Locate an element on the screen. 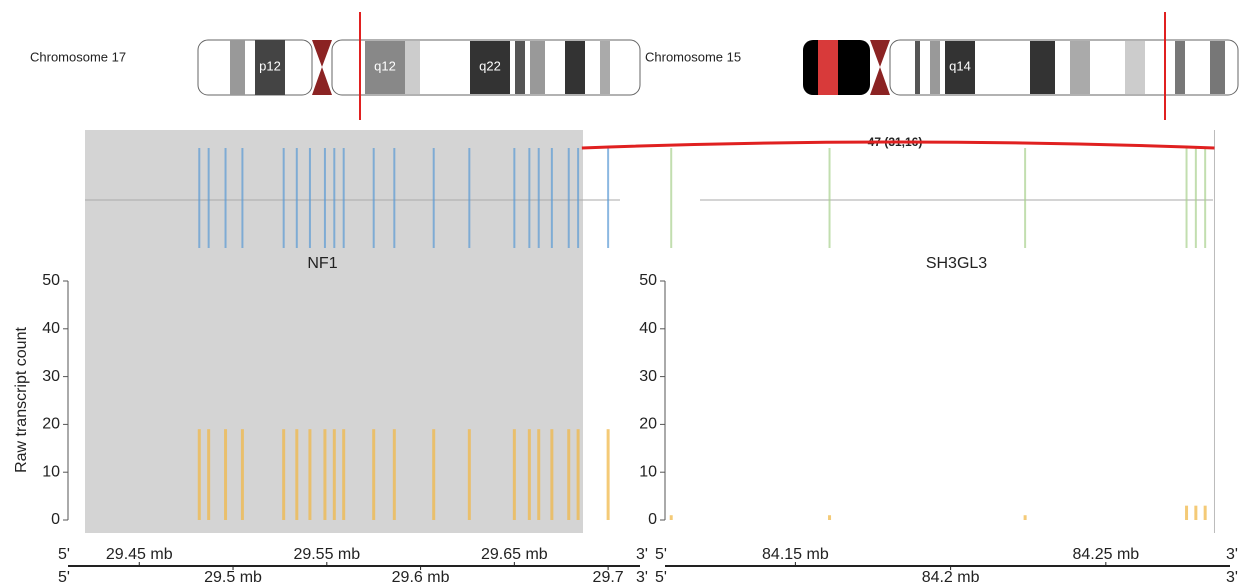  x-tick-label: 84.25 mb is located at coordinates (1105, 554).